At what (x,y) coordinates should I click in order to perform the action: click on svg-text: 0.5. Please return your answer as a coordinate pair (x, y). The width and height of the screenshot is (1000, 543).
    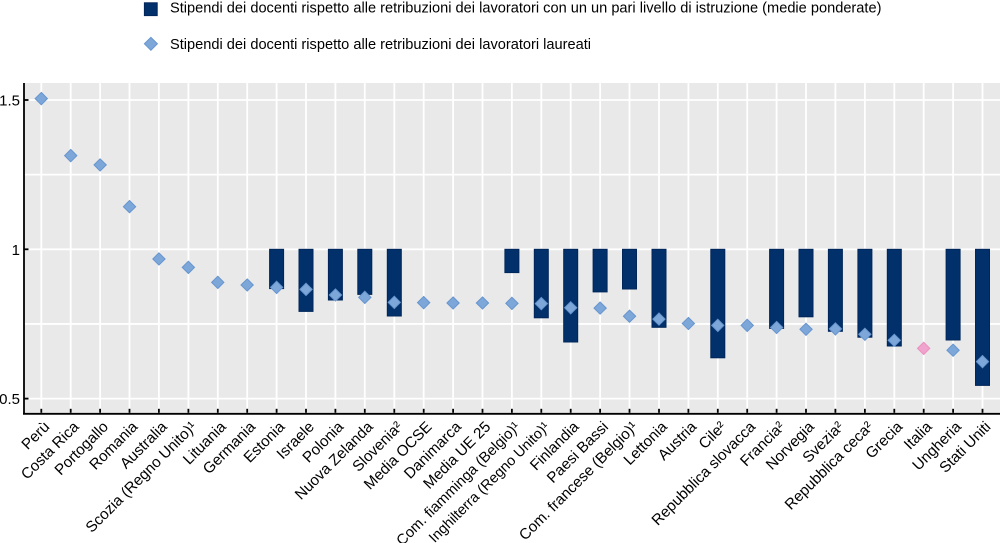
    Looking at the image, I should click on (10, 399).